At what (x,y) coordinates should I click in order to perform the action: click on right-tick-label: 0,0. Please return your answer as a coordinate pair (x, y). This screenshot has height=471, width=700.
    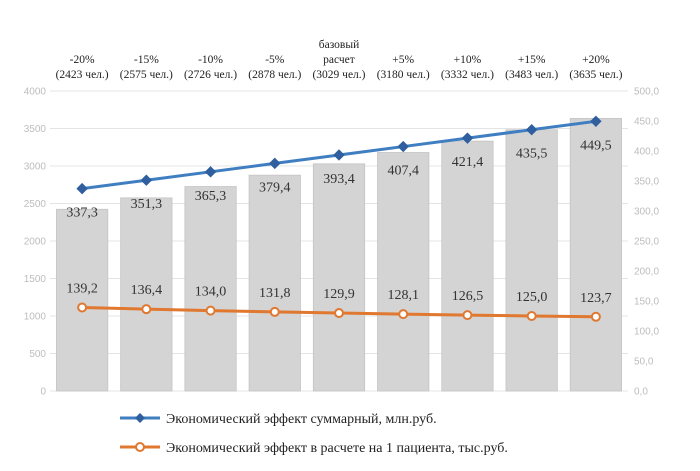
    Looking at the image, I should click on (641, 392).